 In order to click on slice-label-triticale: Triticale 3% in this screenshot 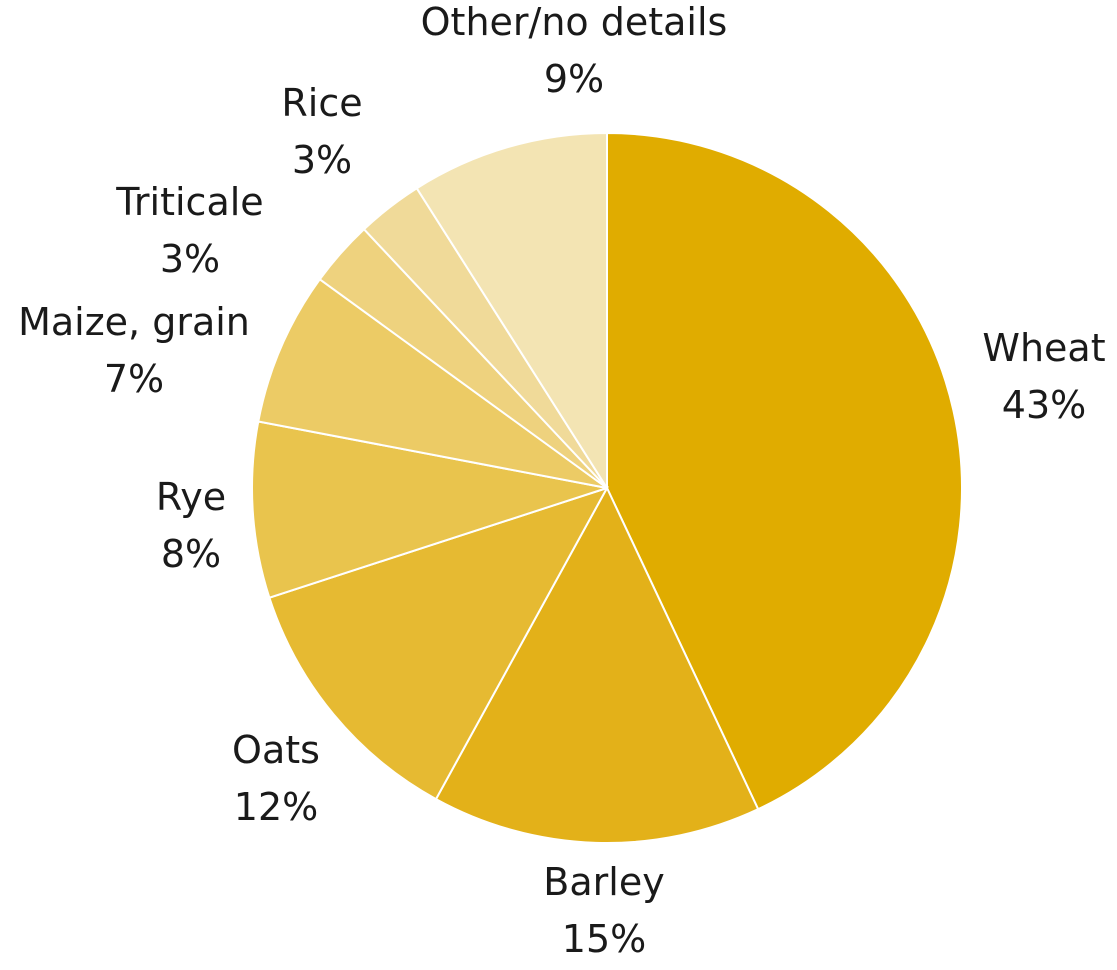, I will do `click(189, 230)`.